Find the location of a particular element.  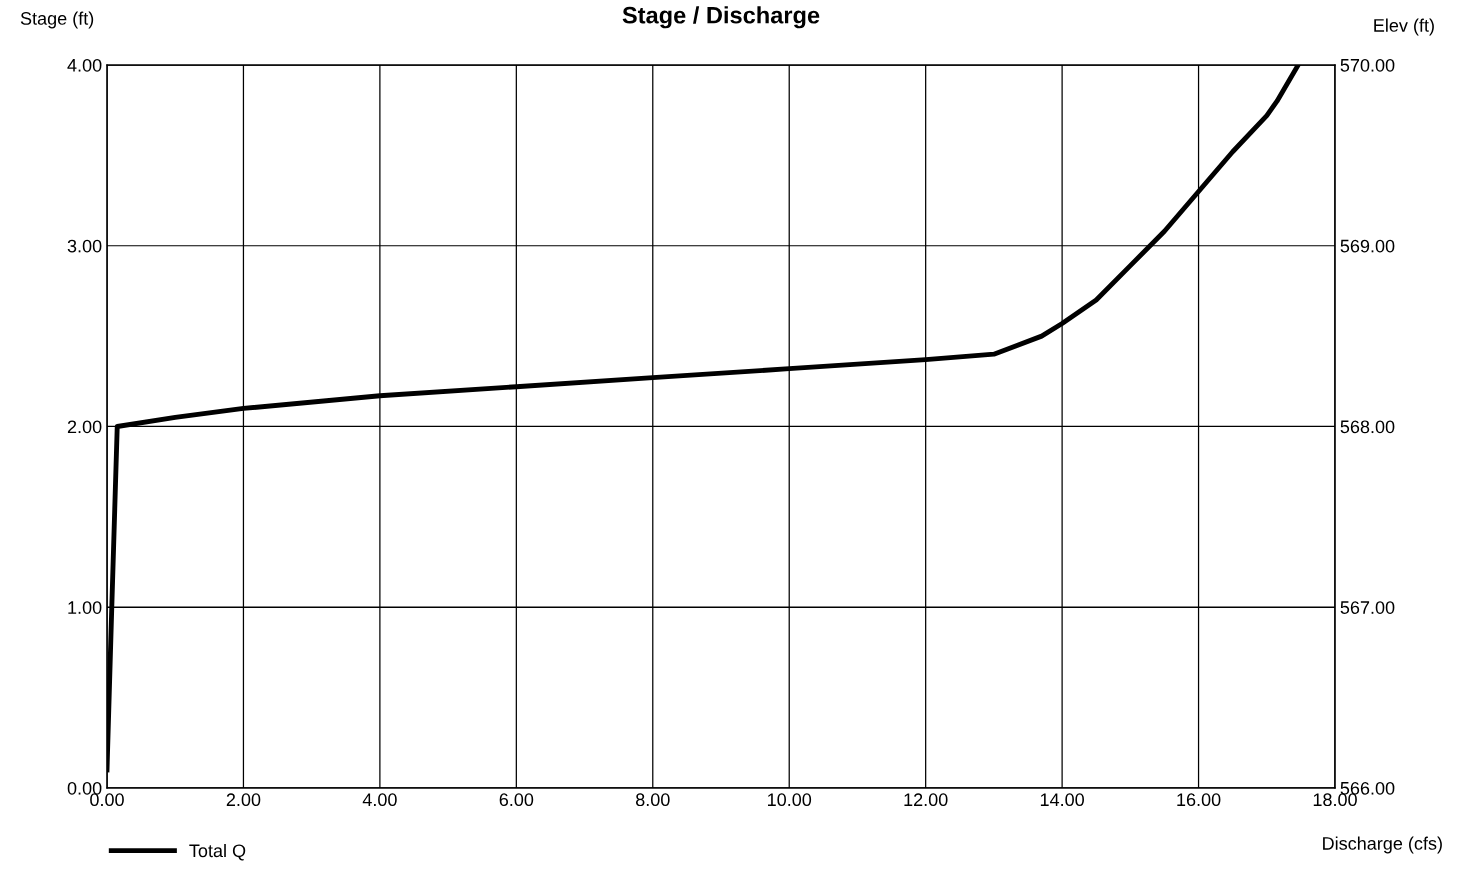

y2-tick-label: 566.00 is located at coordinates (1367, 788).